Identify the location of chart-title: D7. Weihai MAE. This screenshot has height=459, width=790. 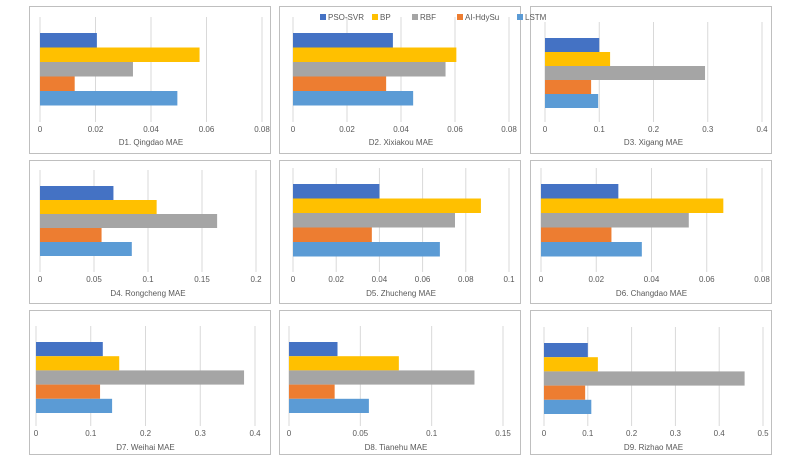
(145, 447).